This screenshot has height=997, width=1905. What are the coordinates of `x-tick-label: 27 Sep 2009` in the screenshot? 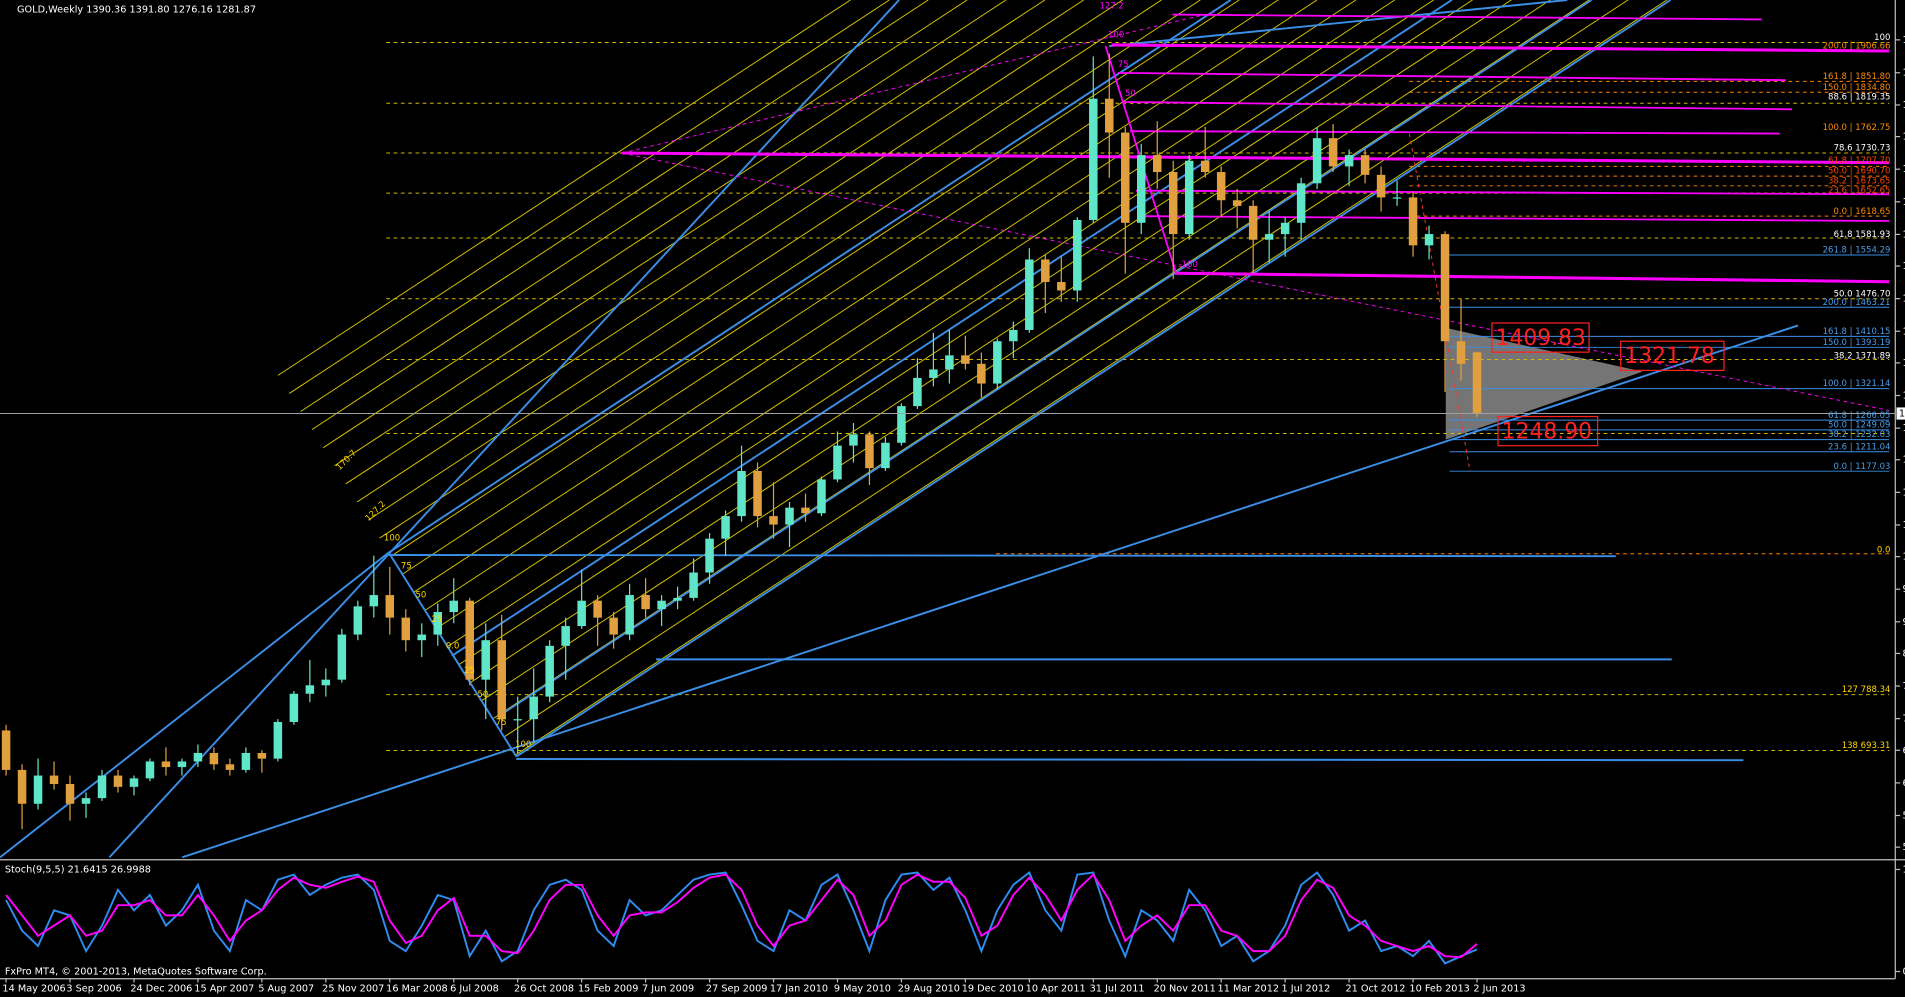 It's located at (737, 989).